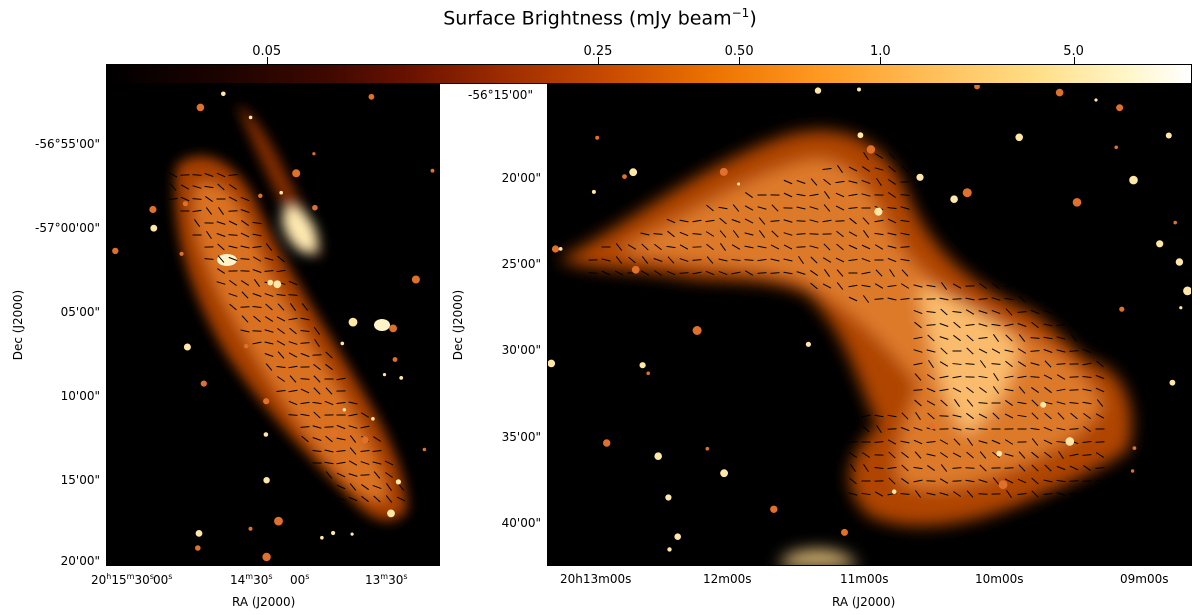 The height and width of the screenshot is (615, 1200). I want to click on colorbar-tick-mark, so click(1074, 60).